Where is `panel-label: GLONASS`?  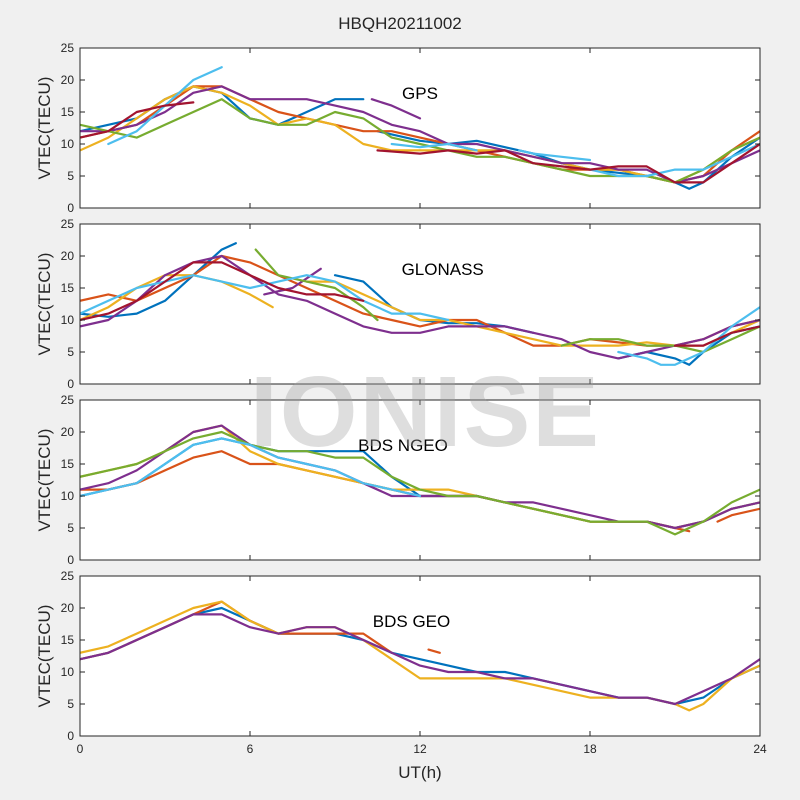 panel-label: GLONASS is located at coordinates (443, 269).